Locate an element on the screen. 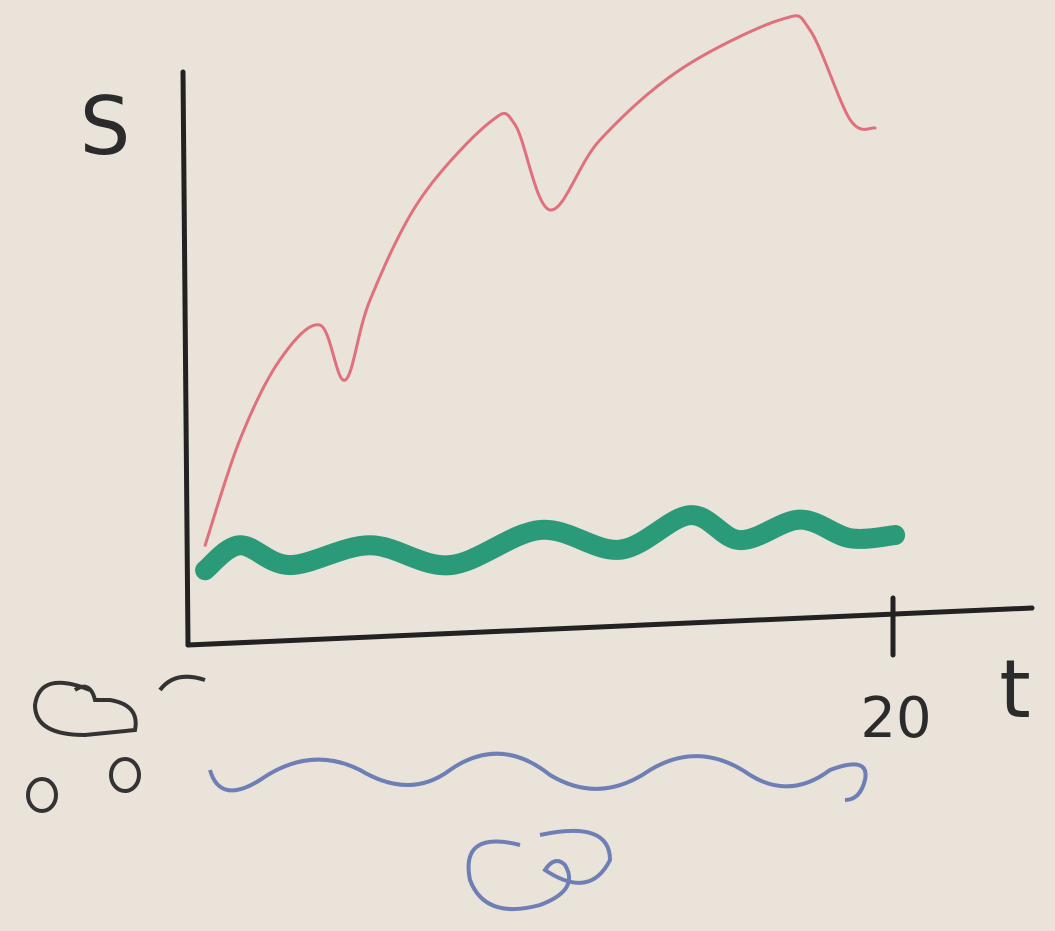 This screenshot has height=931, width=1055. y-axis is located at coordinates (185, 358).